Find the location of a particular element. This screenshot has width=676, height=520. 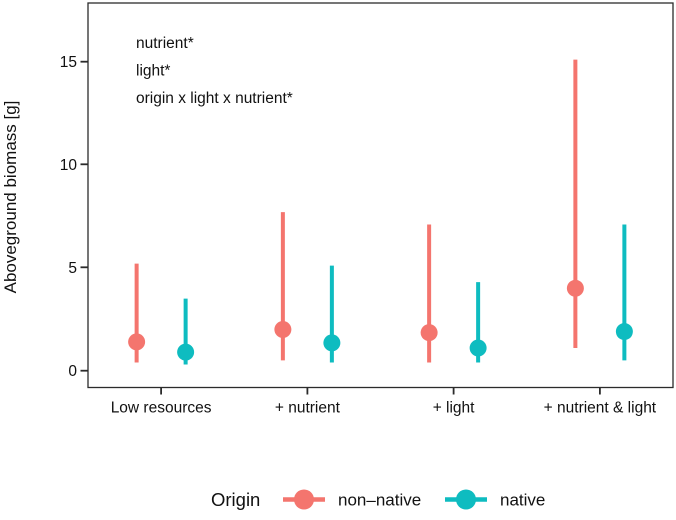

legend: Origin non–native native is located at coordinates (378, 499).